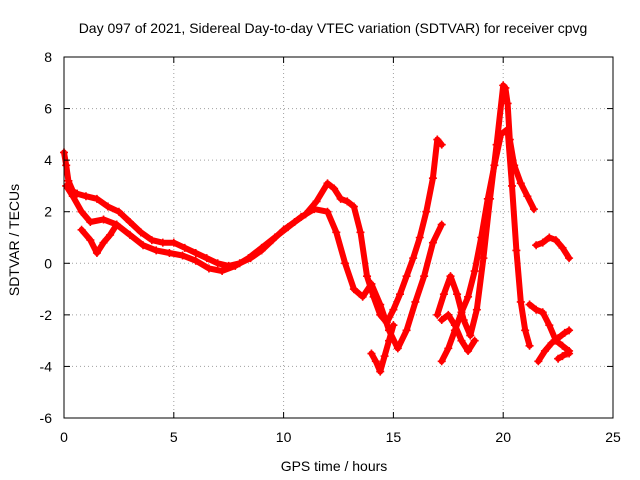 This screenshot has width=640, height=480. What do you see at coordinates (14, 240) in the screenshot?
I see `y-axis-label: SDTVAR / TECUs` at bounding box center [14, 240].